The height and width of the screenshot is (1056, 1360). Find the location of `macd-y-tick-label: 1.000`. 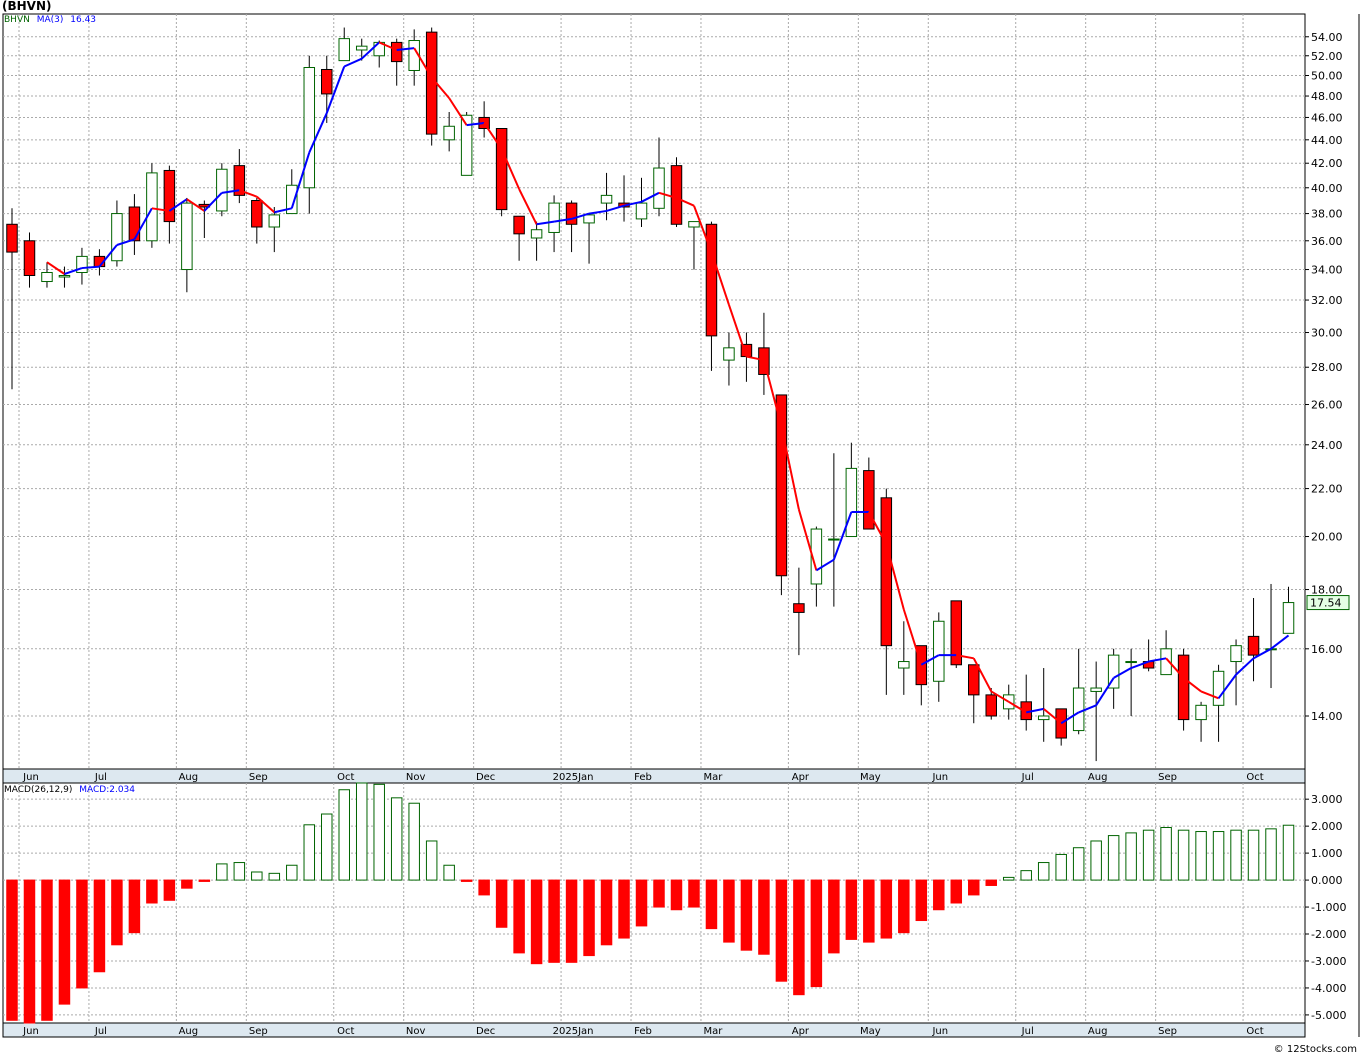

macd-y-tick-label: 1.000 is located at coordinates (1327, 853).